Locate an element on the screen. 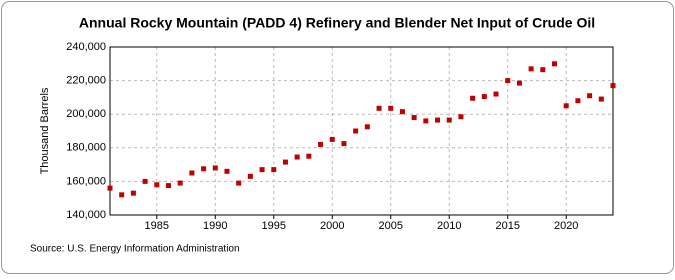 The image size is (675, 280). x-tick-label: 2015 is located at coordinates (507, 226).